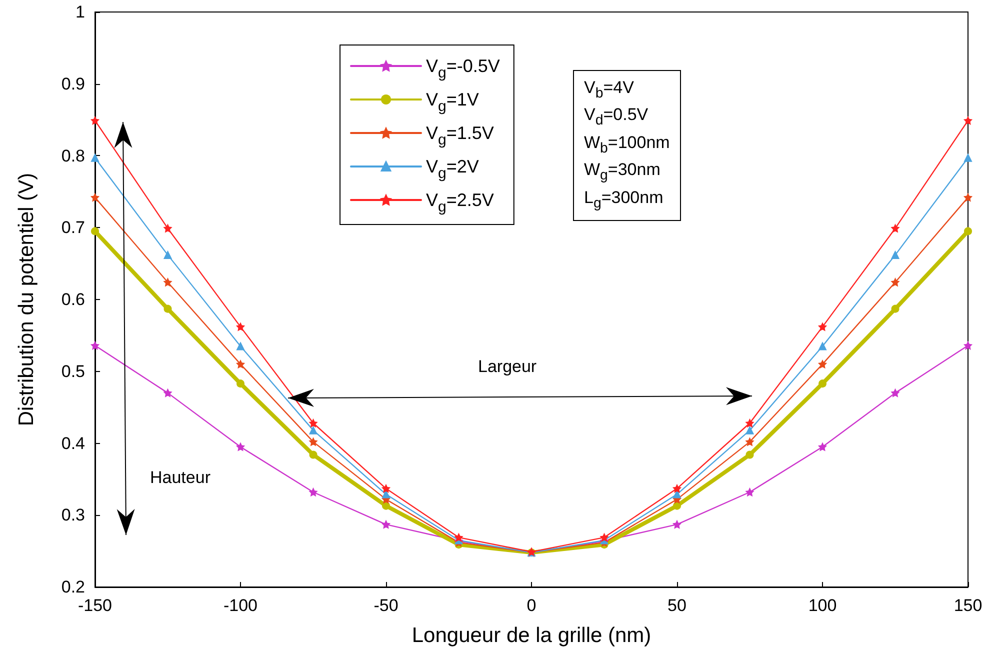 The height and width of the screenshot is (659, 991). I want to click on x-tick-label: -100, so click(240, 605).